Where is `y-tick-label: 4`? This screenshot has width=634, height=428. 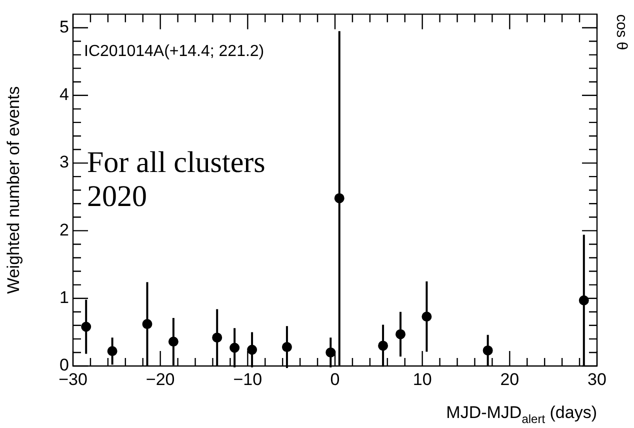
y-tick-label: 4 is located at coordinates (64, 94).